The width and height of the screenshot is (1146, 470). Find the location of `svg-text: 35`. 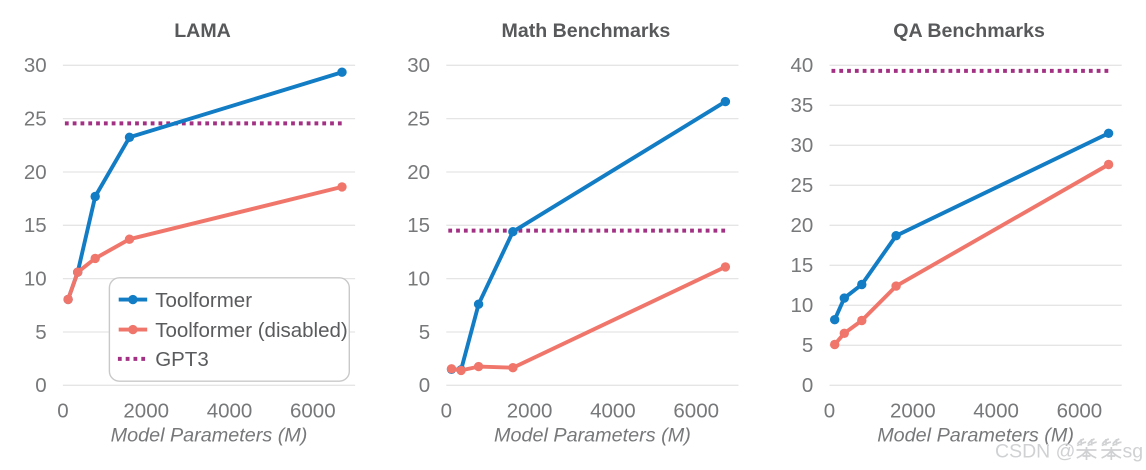

svg-text: 35 is located at coordinates (801, 105).